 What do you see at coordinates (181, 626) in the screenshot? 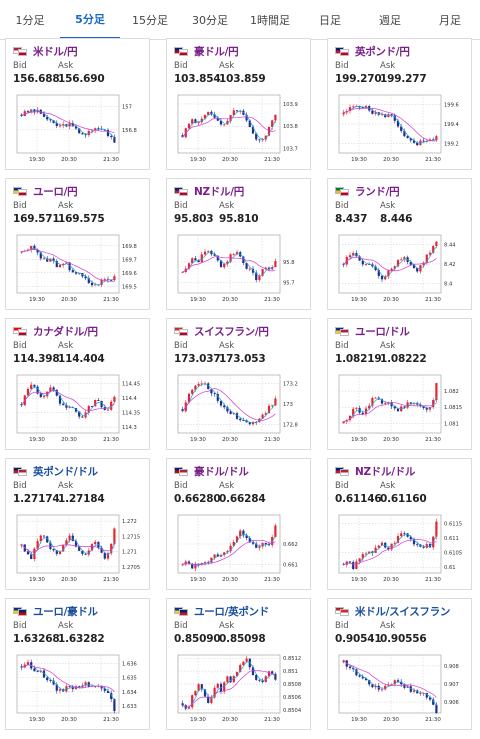
I see `bid-label: Bid` at bounding box center [181, 626].